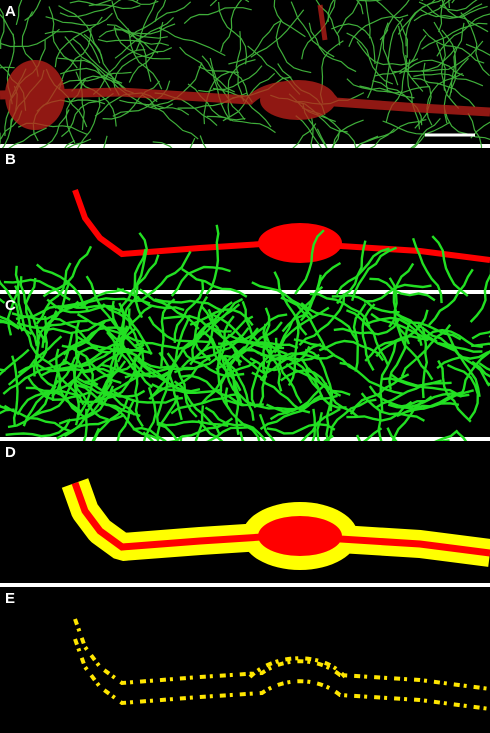 This screenshot has height=733, width=490. Describe the element at coordinates (10, 452) in the screenshot. I see `panel-label: D` at that location.